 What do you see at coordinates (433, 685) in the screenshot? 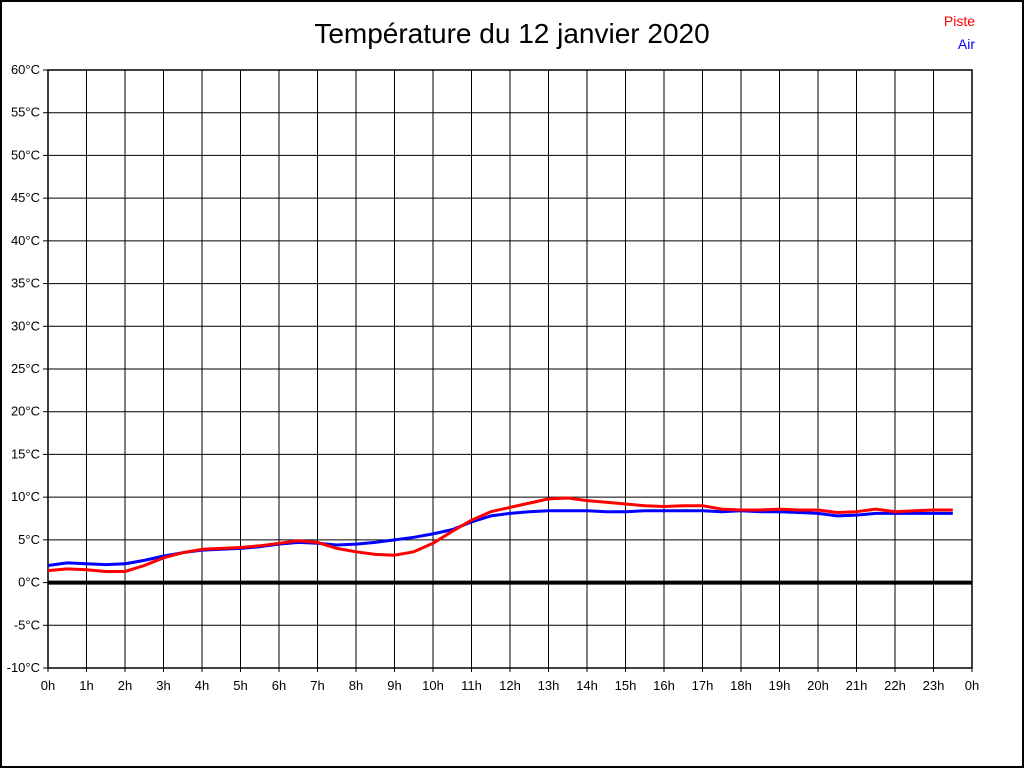
I see `x-tick-label: 10h` at bounding box center [433, 685].